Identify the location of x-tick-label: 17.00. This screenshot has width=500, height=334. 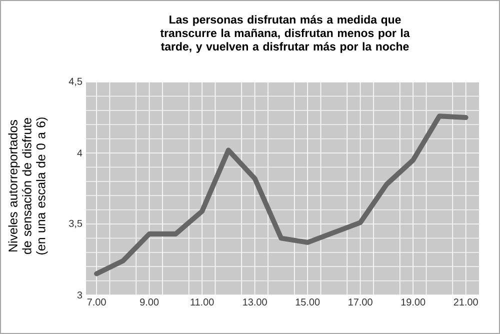
(360, 302).